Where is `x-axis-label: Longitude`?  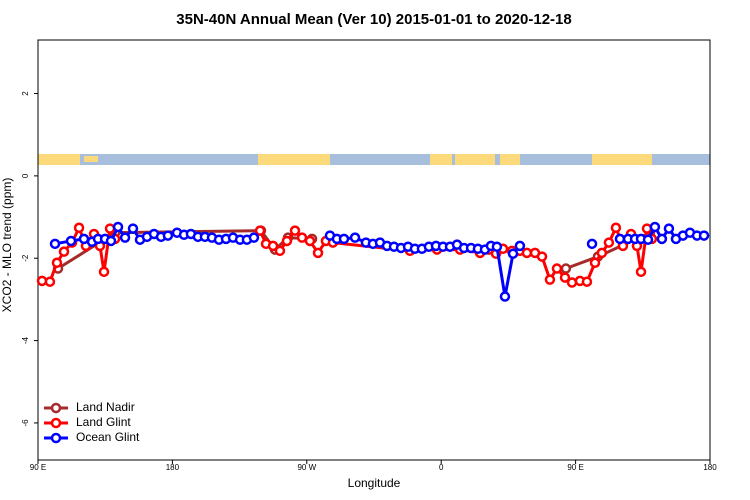
x-axis-label: Longitude is located at coordinates (374, 483).